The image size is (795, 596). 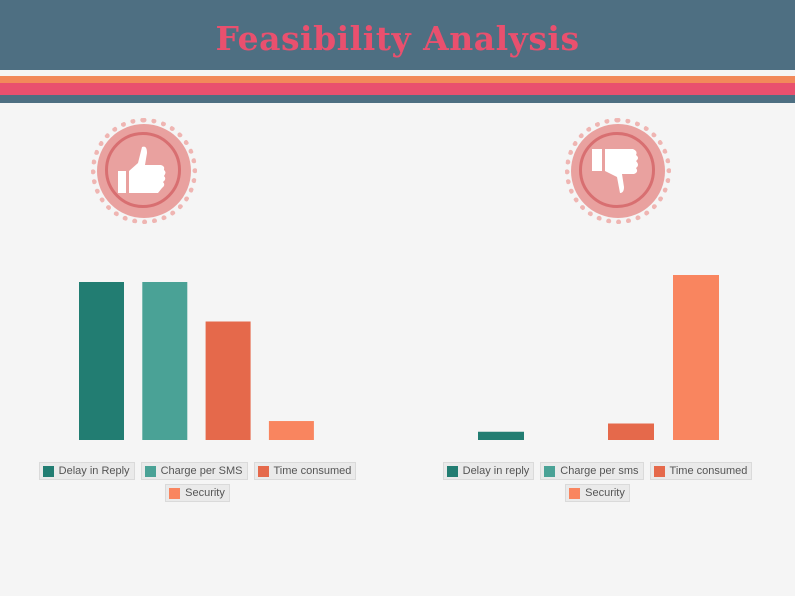 What do you see at coordinates (196, 361) in the screenshot?
I see `chart-left` at bounding box center [196, 361].